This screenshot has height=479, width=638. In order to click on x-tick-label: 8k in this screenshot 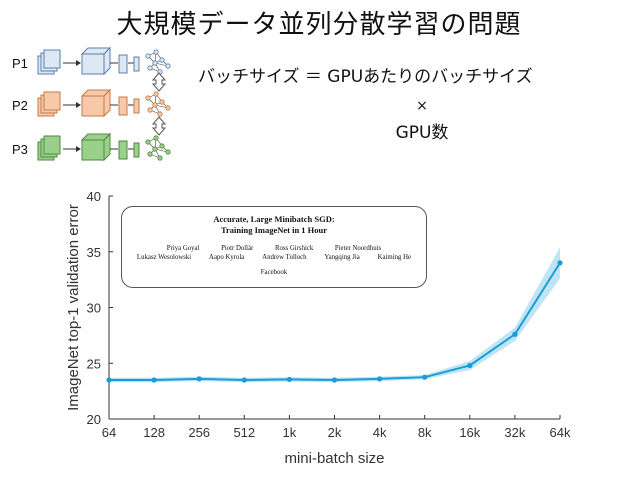, I will do `click(425, 432)`.